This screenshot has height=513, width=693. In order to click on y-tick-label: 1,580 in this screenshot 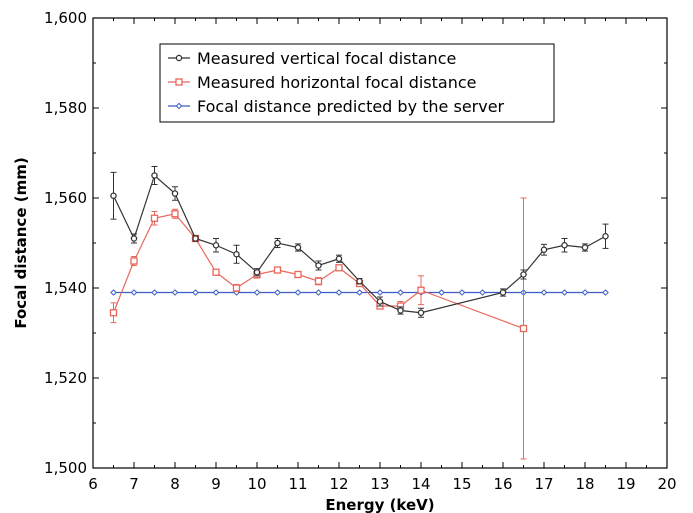, I will do `click(65, 108)`.